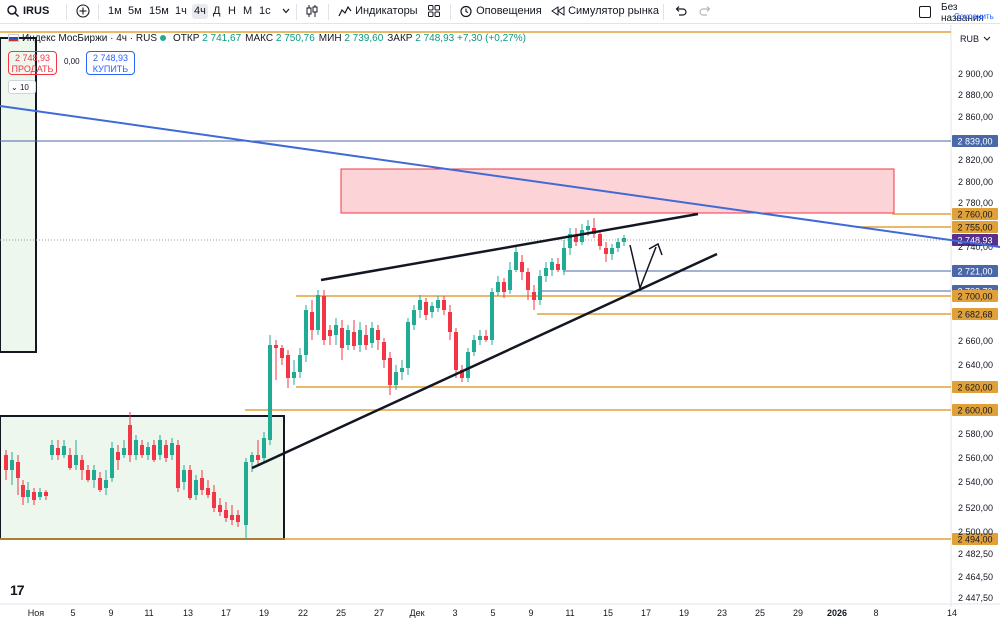 The image size is (1000, 621). I want to click on price-axis, so click(975, 323).